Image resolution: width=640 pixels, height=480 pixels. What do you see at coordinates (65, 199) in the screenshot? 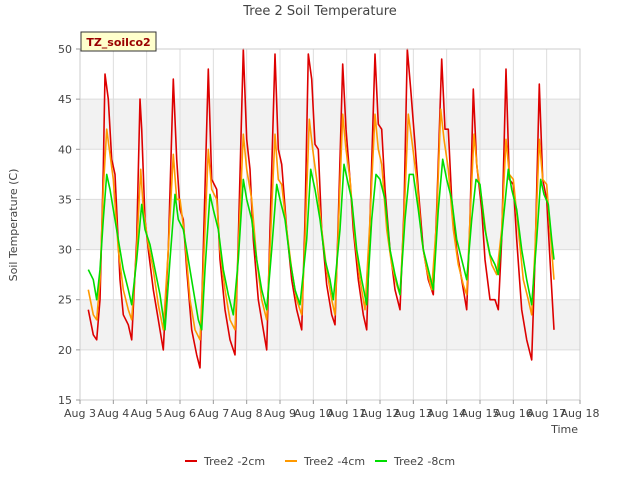
I see `y-tick-label: 35` at bounding box center [65, 199].